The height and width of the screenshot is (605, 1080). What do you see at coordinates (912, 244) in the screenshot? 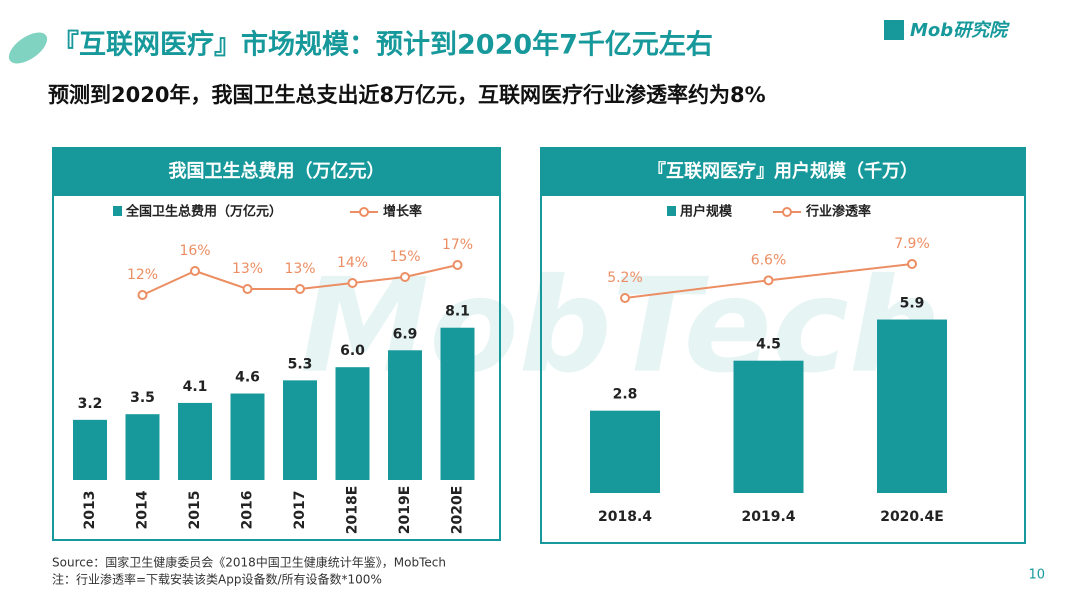
I see `line-value-label: 7.9%` at bounding box center [912, 244].